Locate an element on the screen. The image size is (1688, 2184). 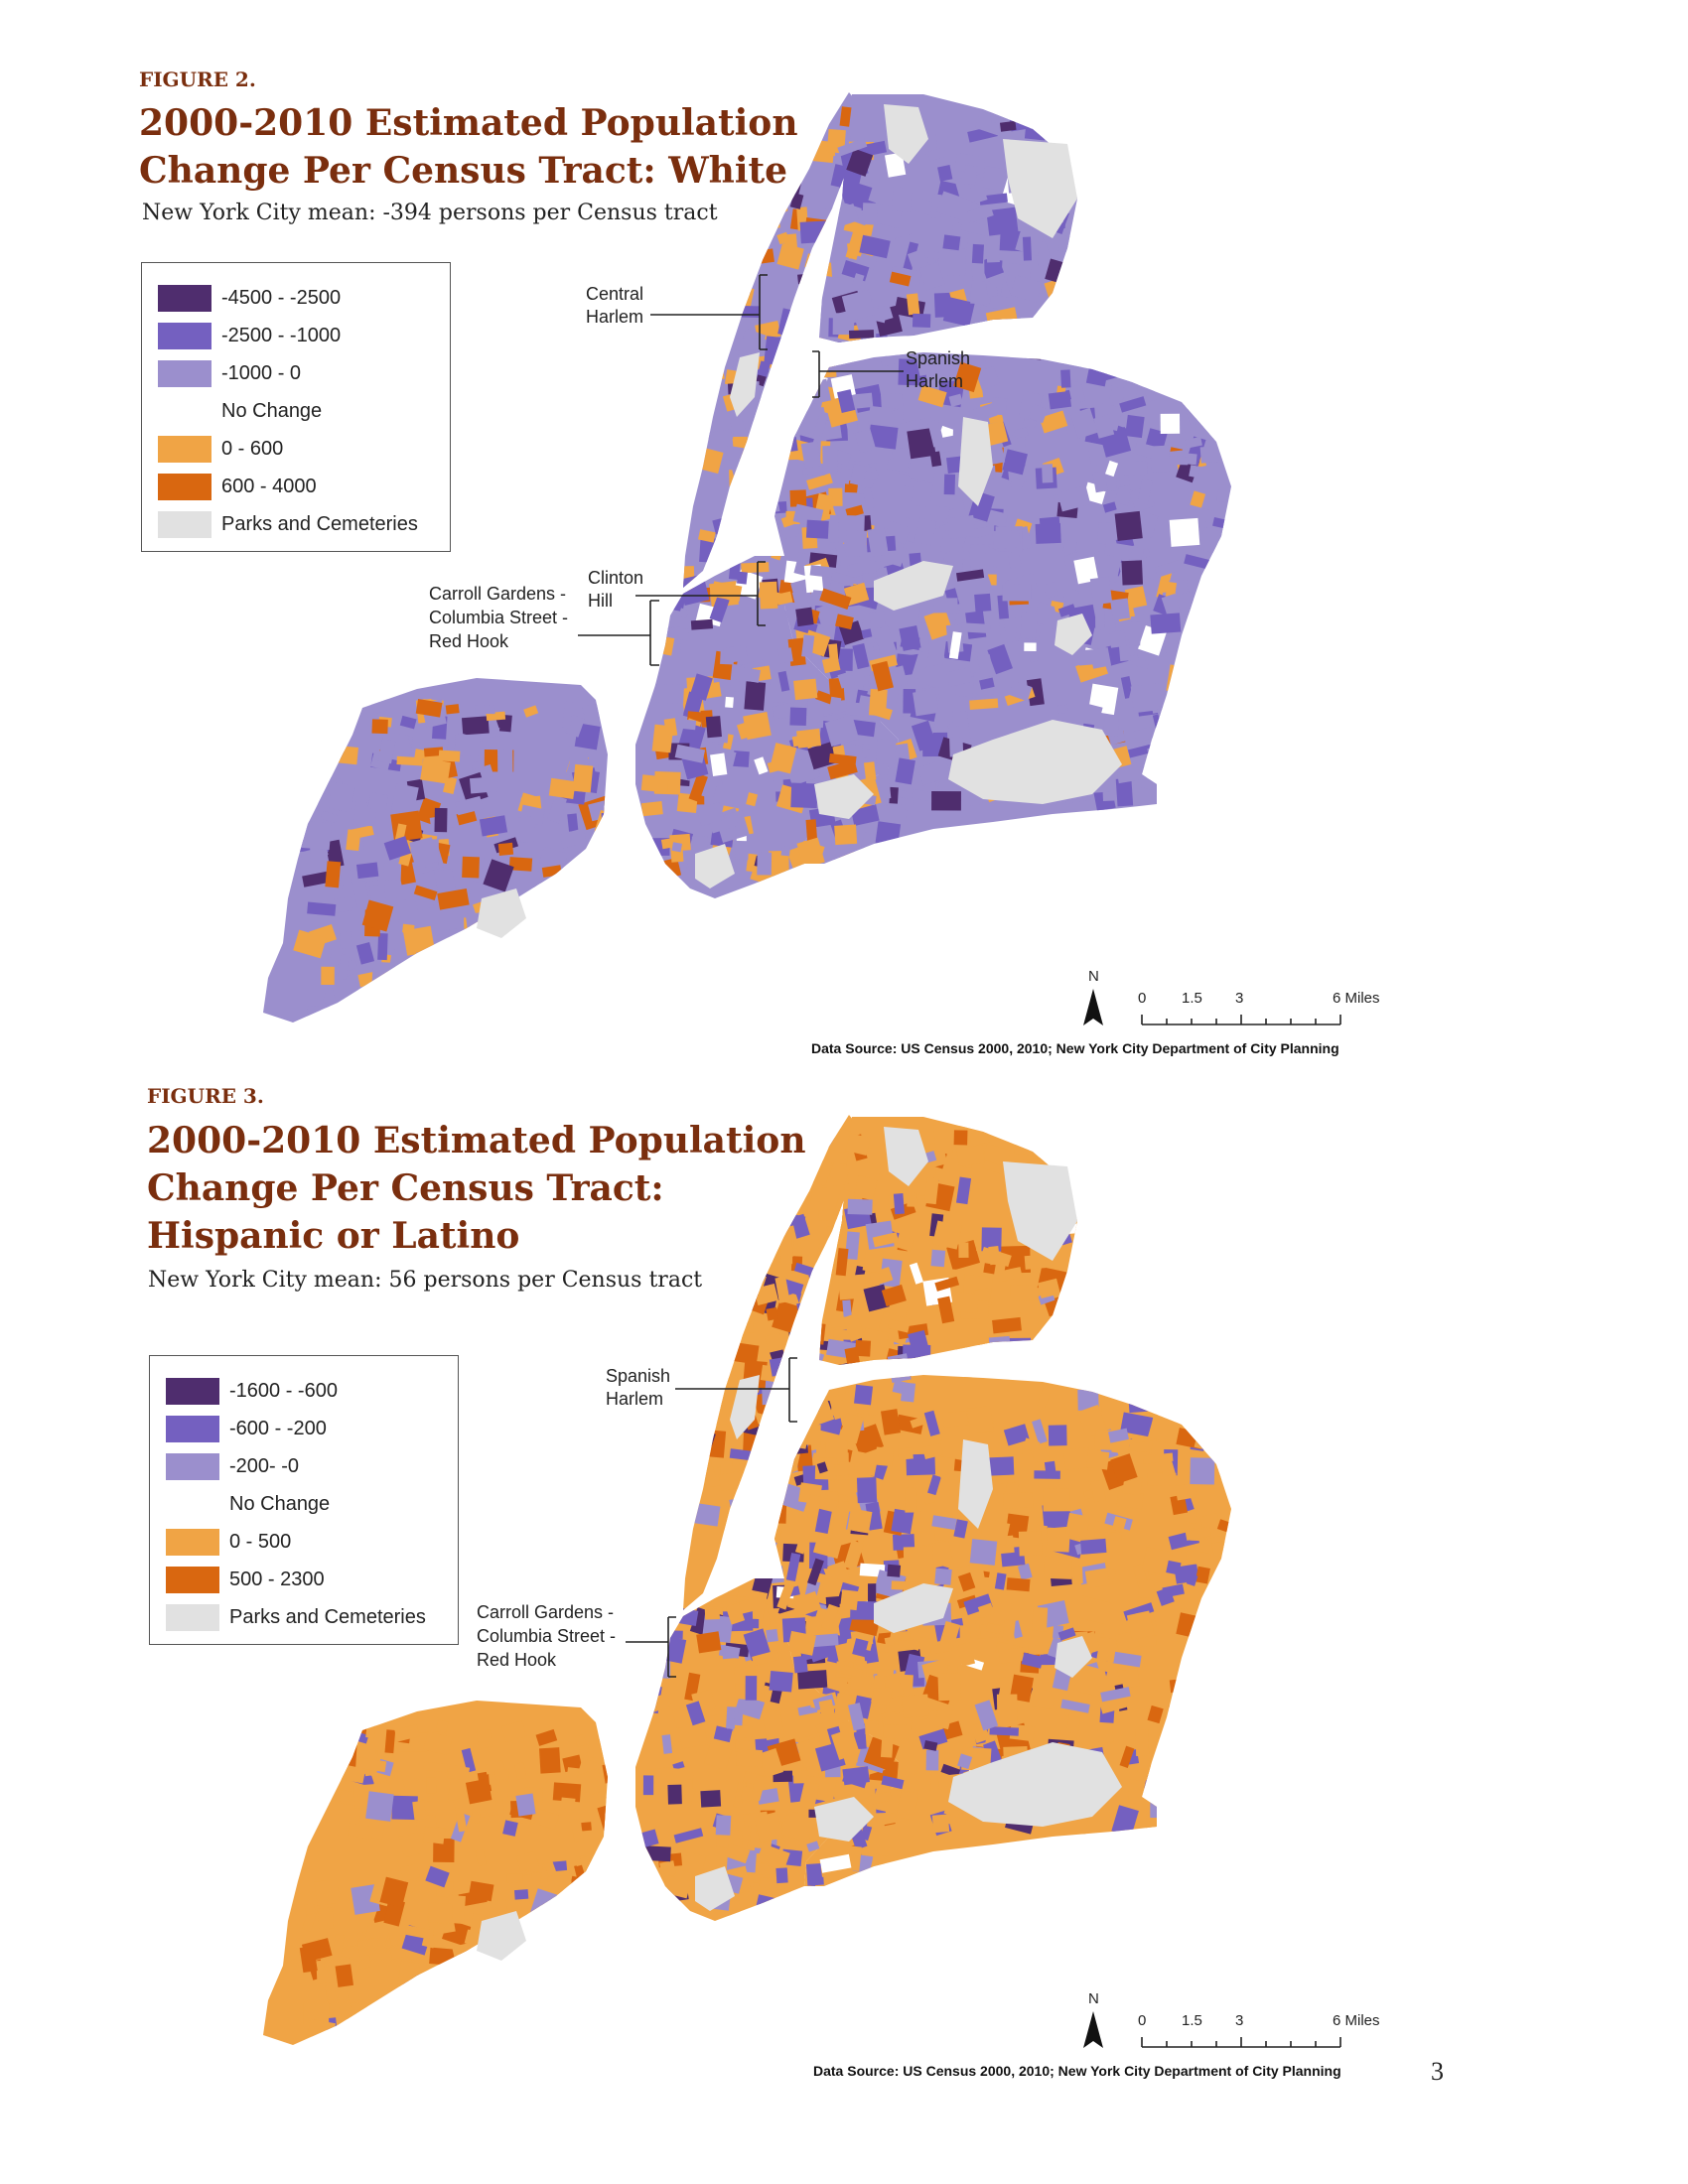
legend-item: No Change is located at coordinates (297, 411).